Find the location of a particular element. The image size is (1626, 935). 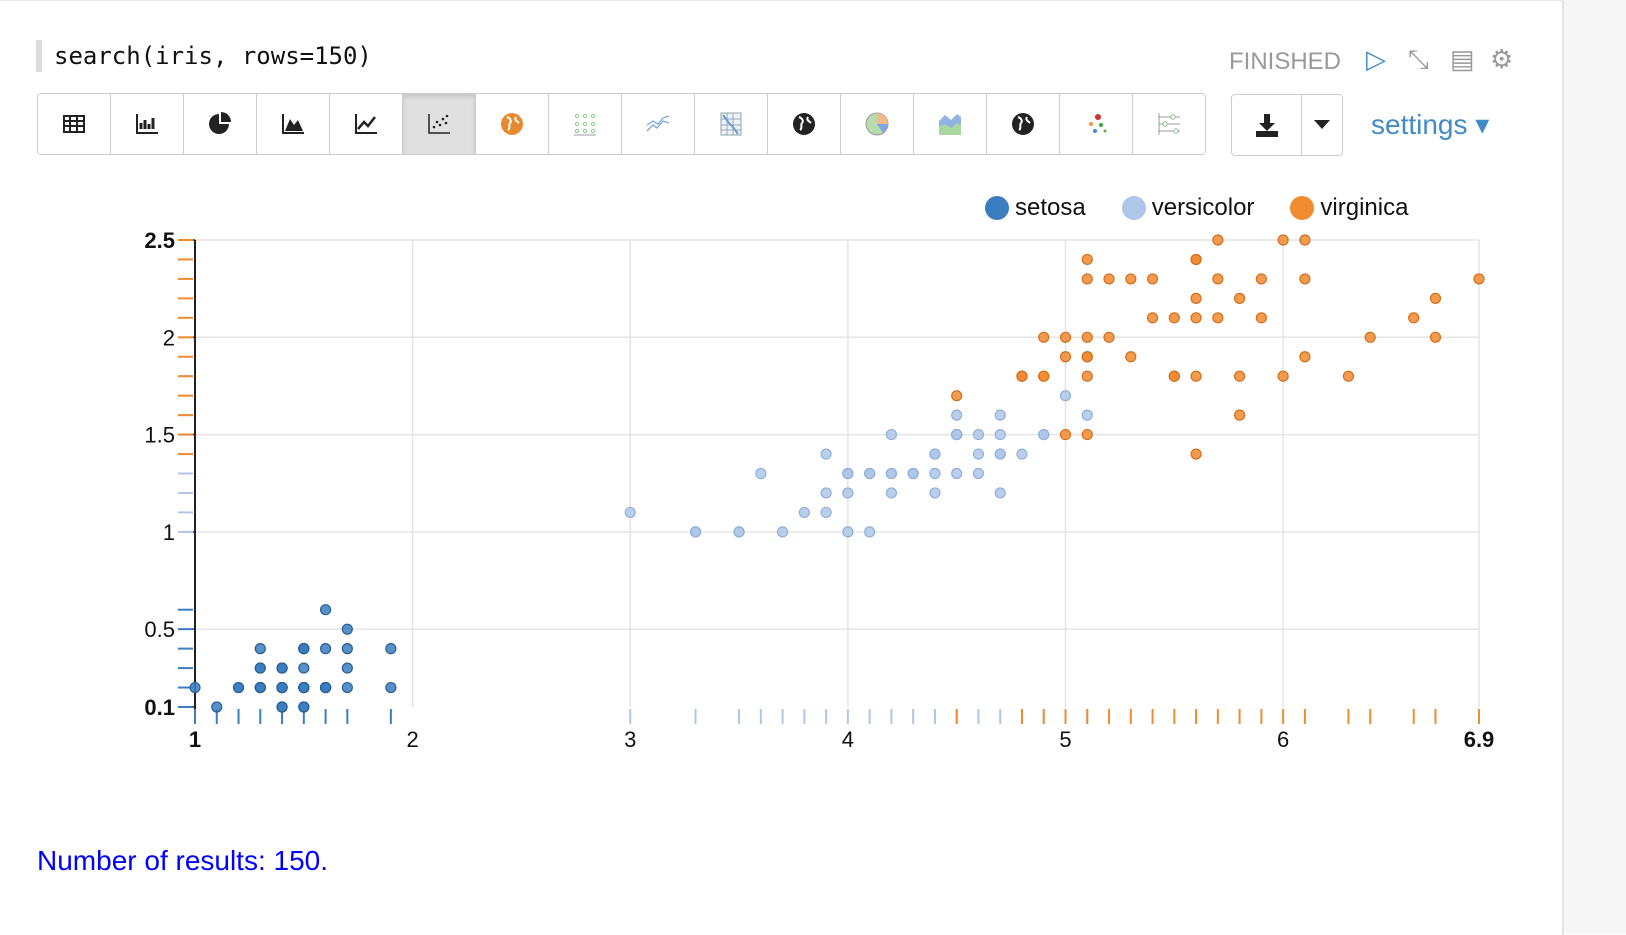

collapse-icon: ⤡ is located at coordinates (1418, 59).